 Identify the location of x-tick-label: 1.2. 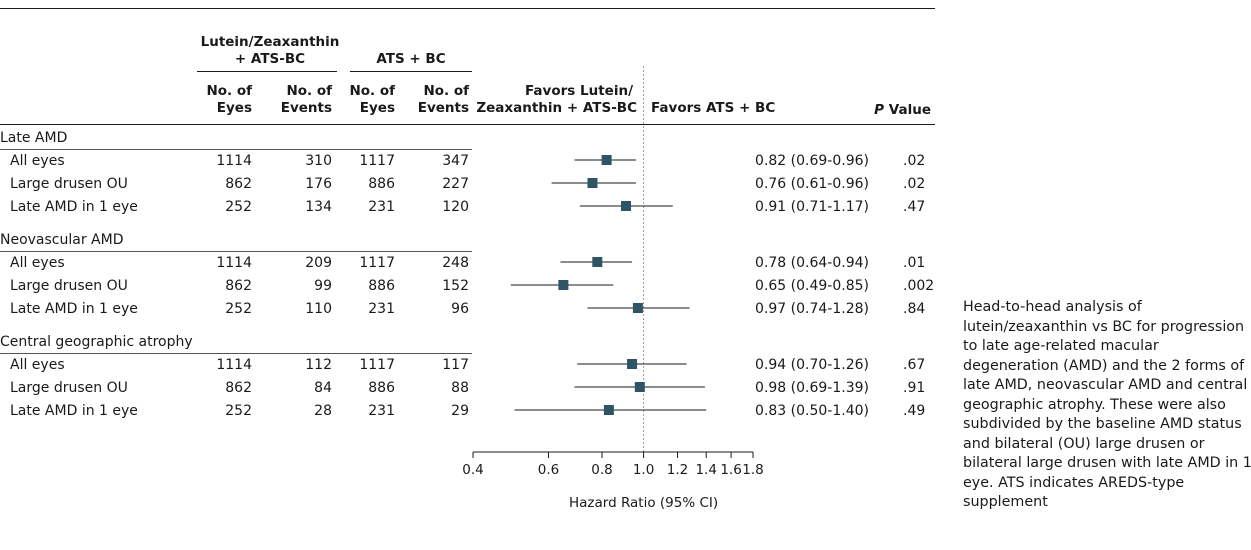
(677, 470).